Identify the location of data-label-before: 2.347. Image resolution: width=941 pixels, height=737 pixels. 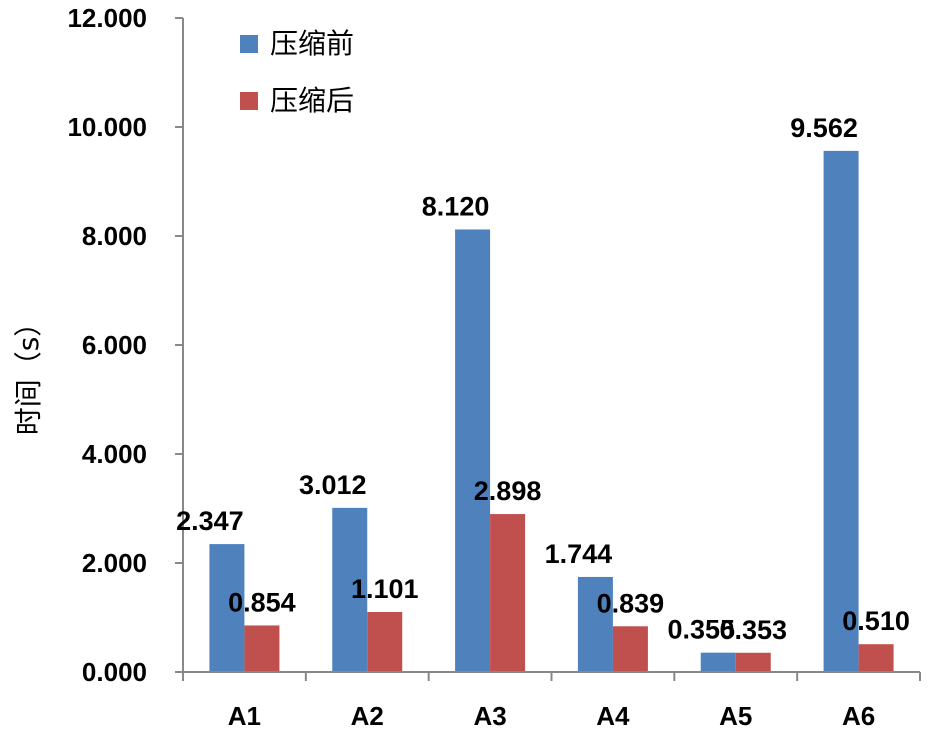
(210, 521).